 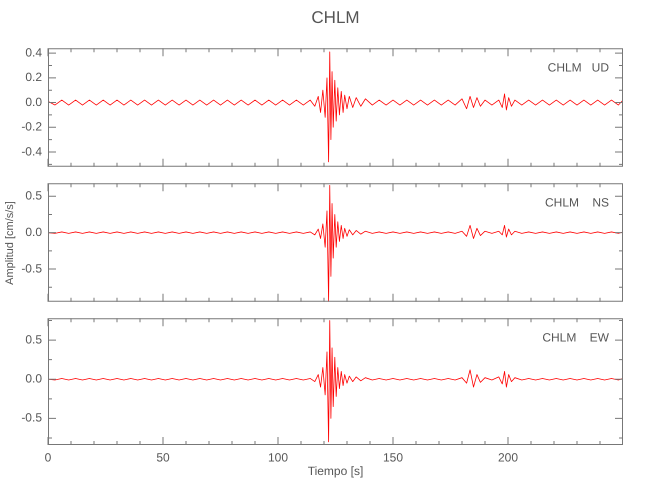 I want to click on y-tick-label: 0.4, so click(x=33, y=52).